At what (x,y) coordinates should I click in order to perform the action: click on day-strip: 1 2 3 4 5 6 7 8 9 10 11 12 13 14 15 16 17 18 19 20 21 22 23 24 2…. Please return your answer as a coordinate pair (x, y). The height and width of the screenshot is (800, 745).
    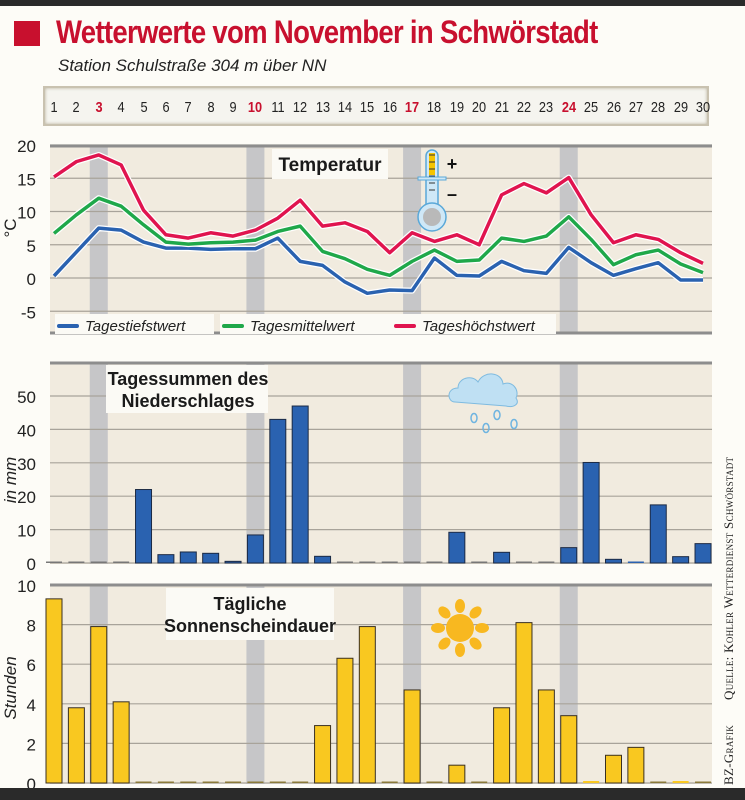
    Looking at the image, I should click on (376, 106).